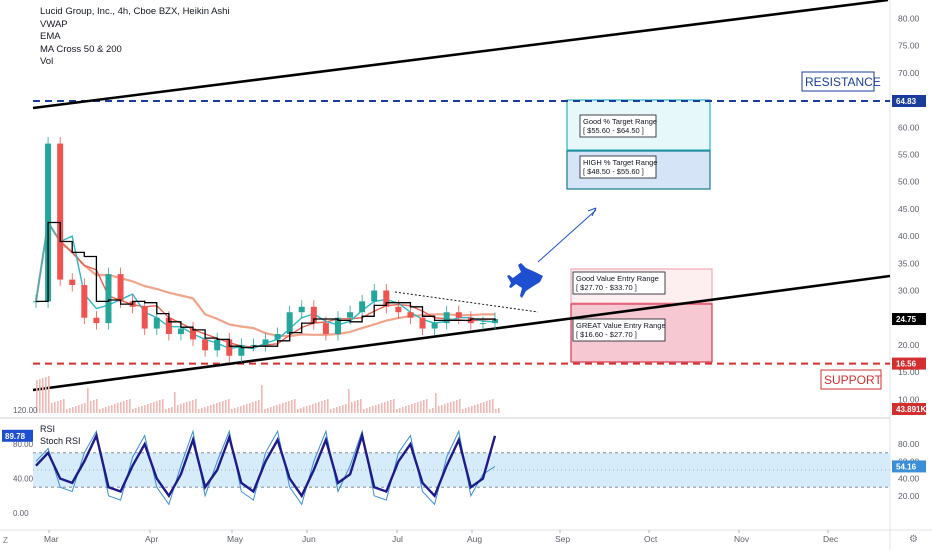 The height and width of the screenshot is (555, 932). I want to click on wedge-top-line, so click(466, 302).